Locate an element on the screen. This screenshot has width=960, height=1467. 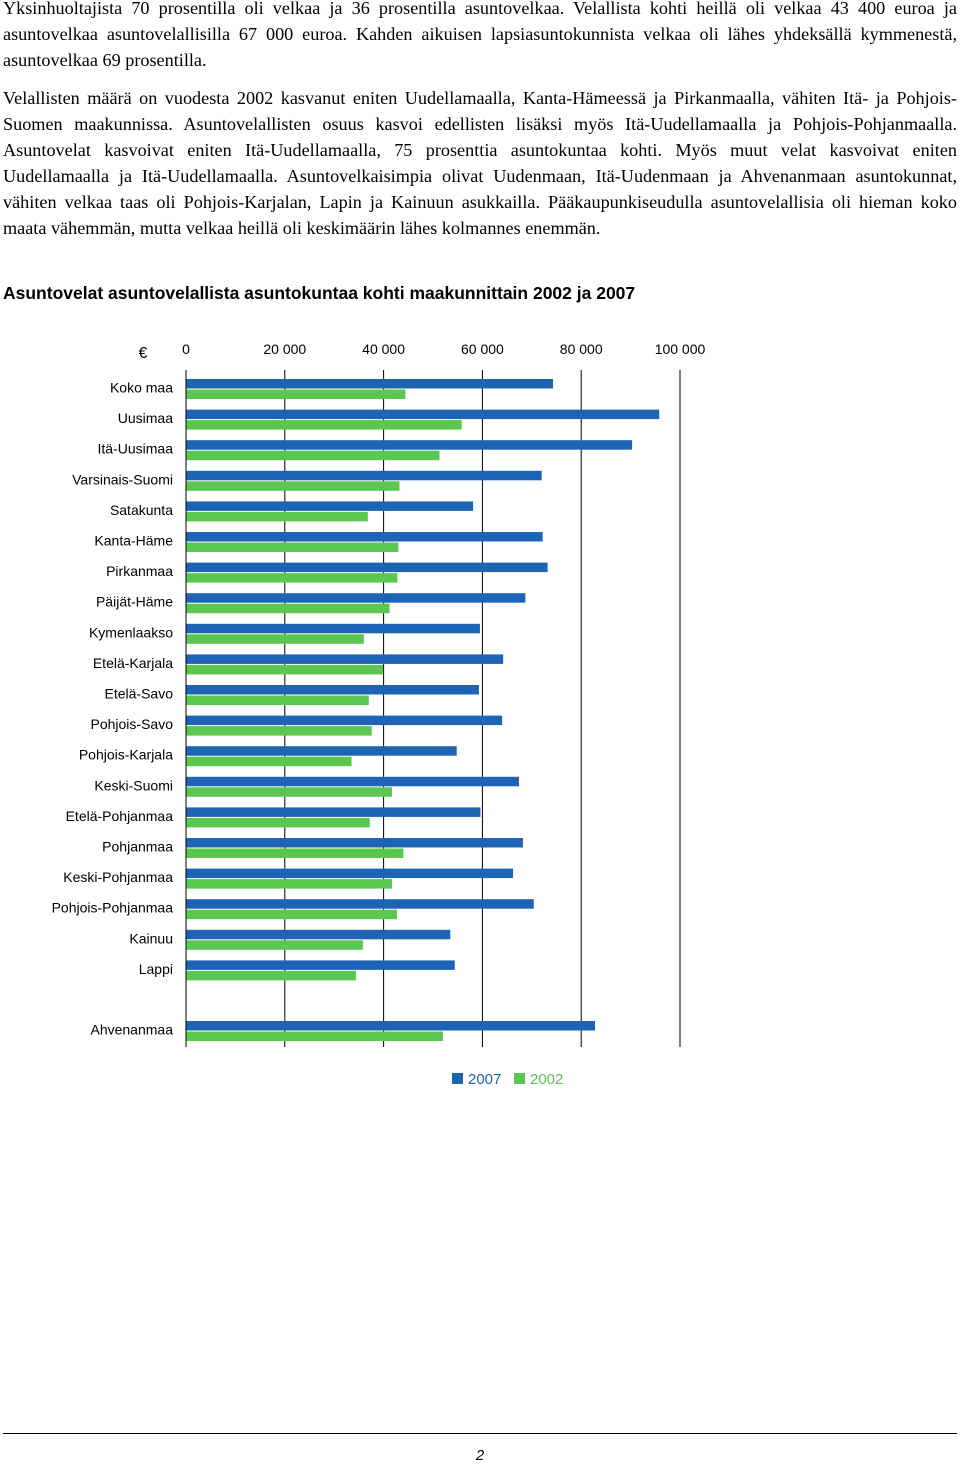
bar-2002-pohjanmaa is located at coordinates (294, 854).